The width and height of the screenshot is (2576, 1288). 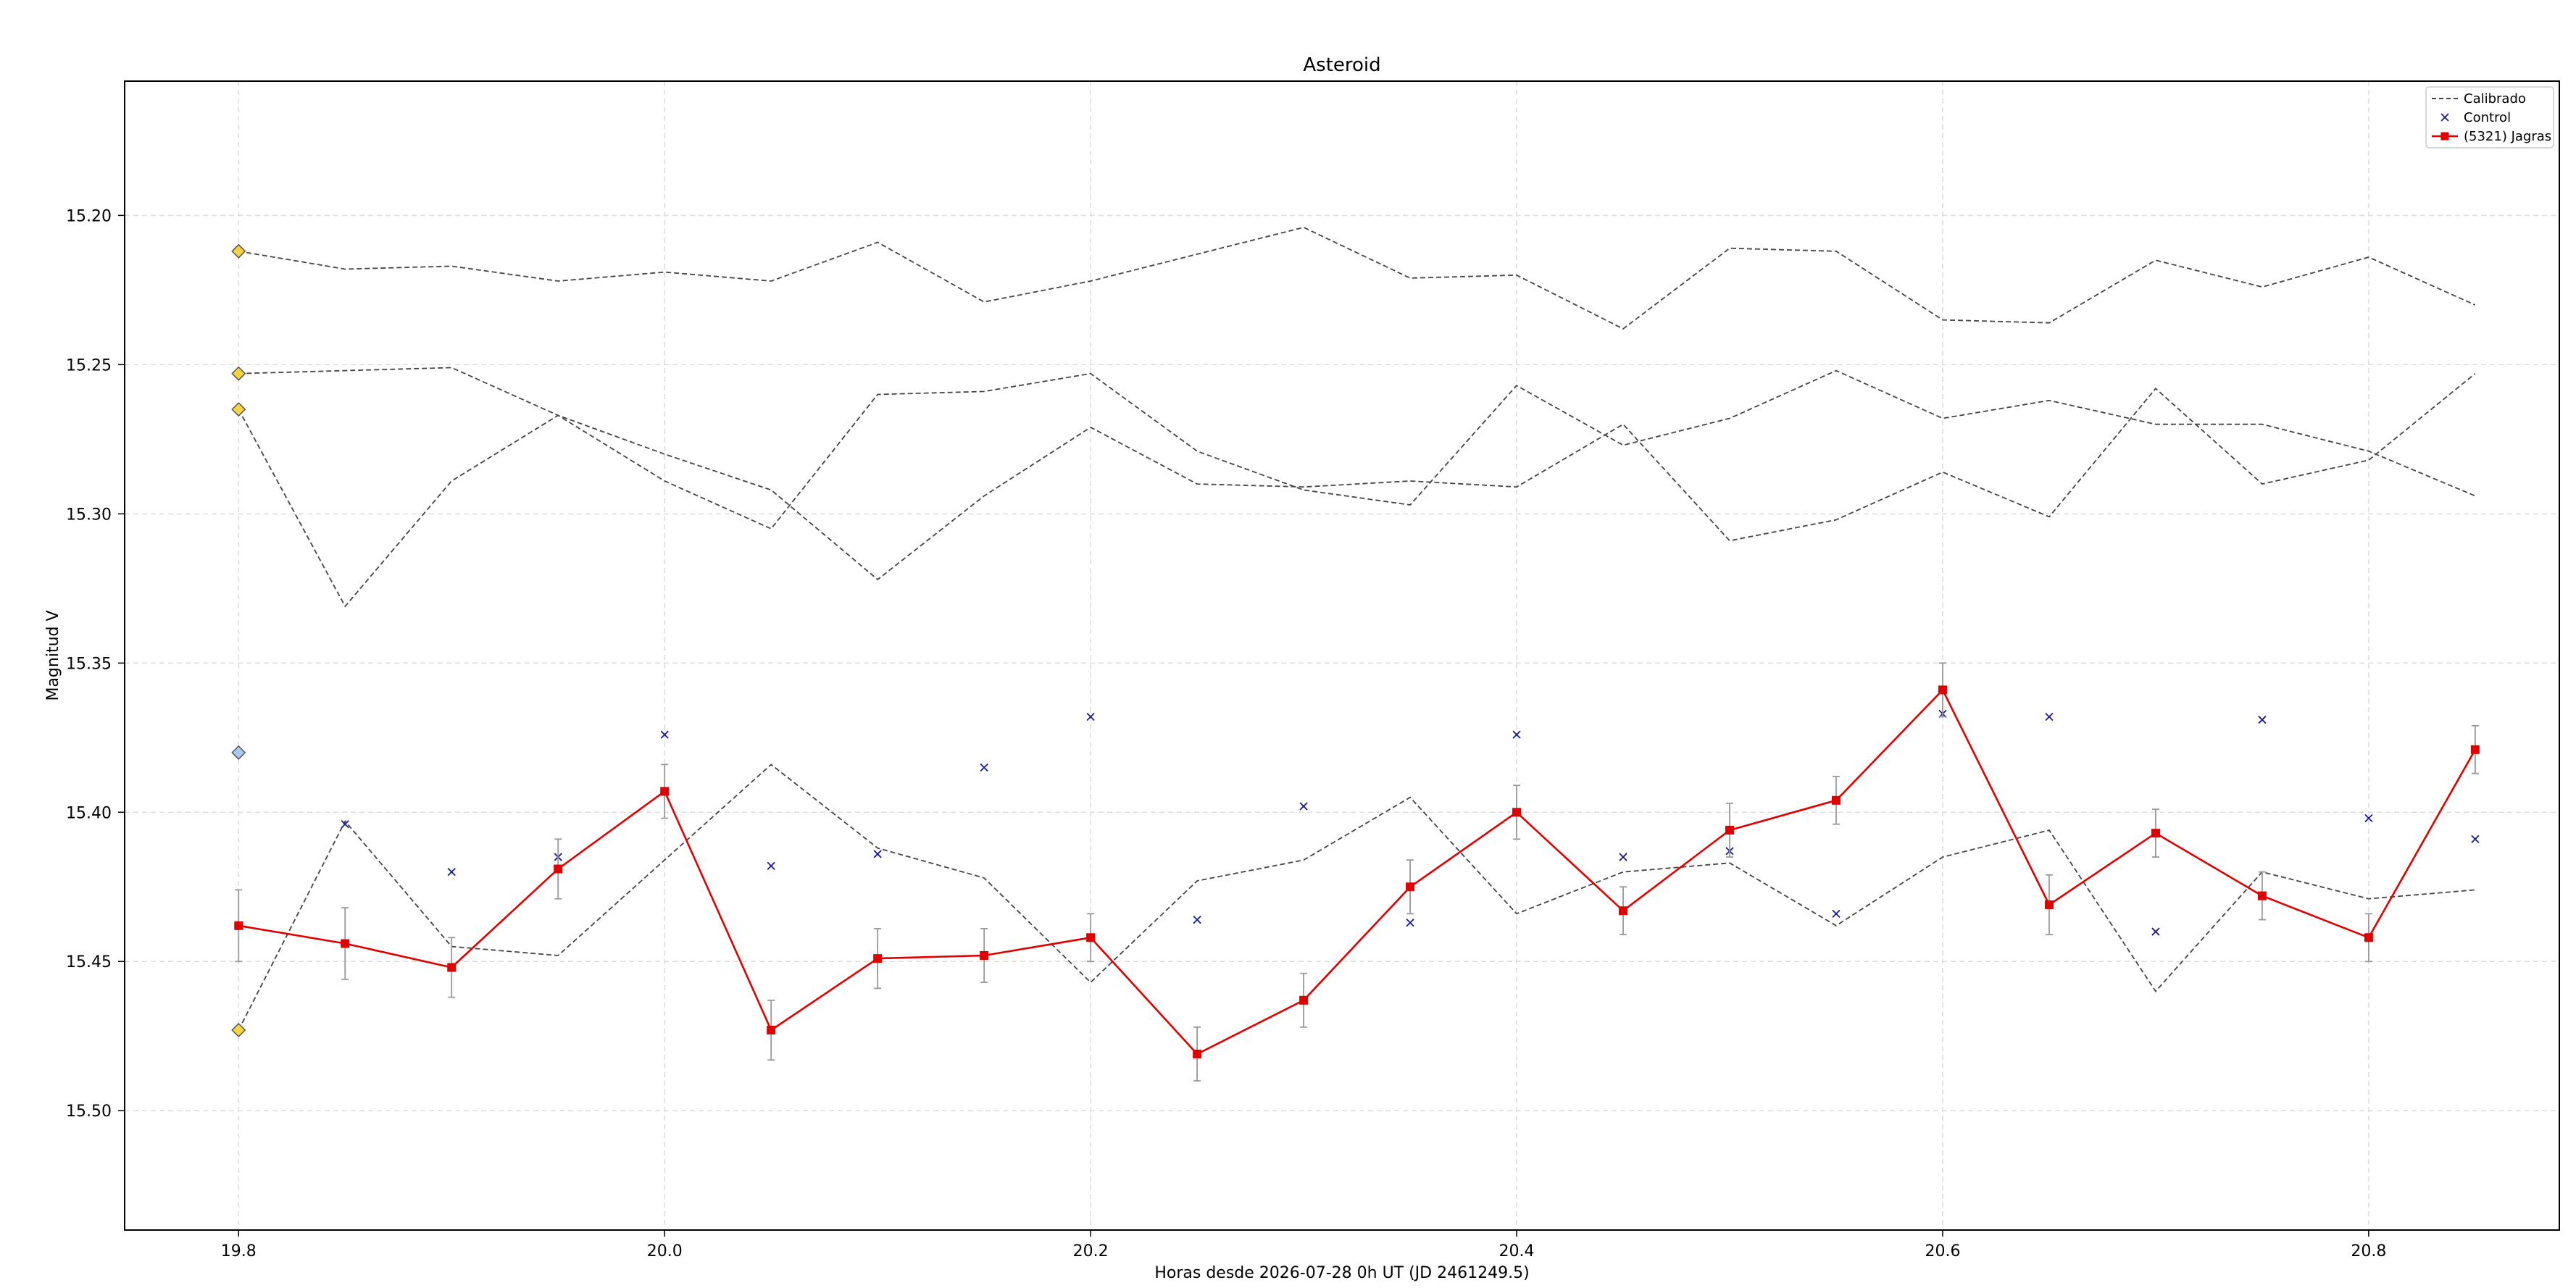 I want to click on y-tick-label: 15.30, so click(x=89, y=515).